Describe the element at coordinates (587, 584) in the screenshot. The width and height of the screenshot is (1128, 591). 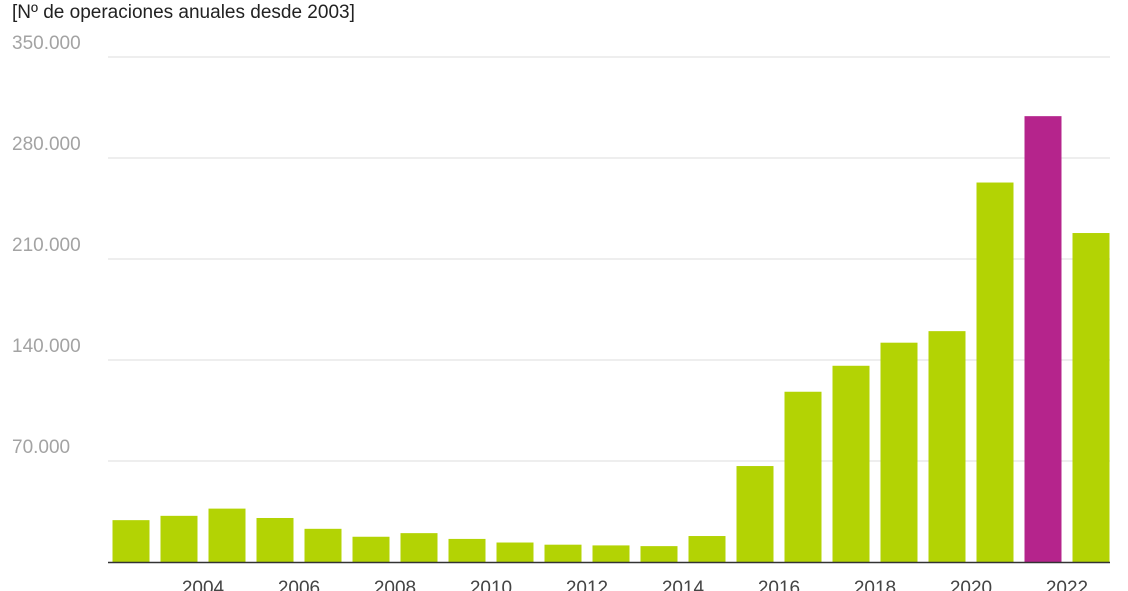
I see `x-tick-label: 2012` at that location.